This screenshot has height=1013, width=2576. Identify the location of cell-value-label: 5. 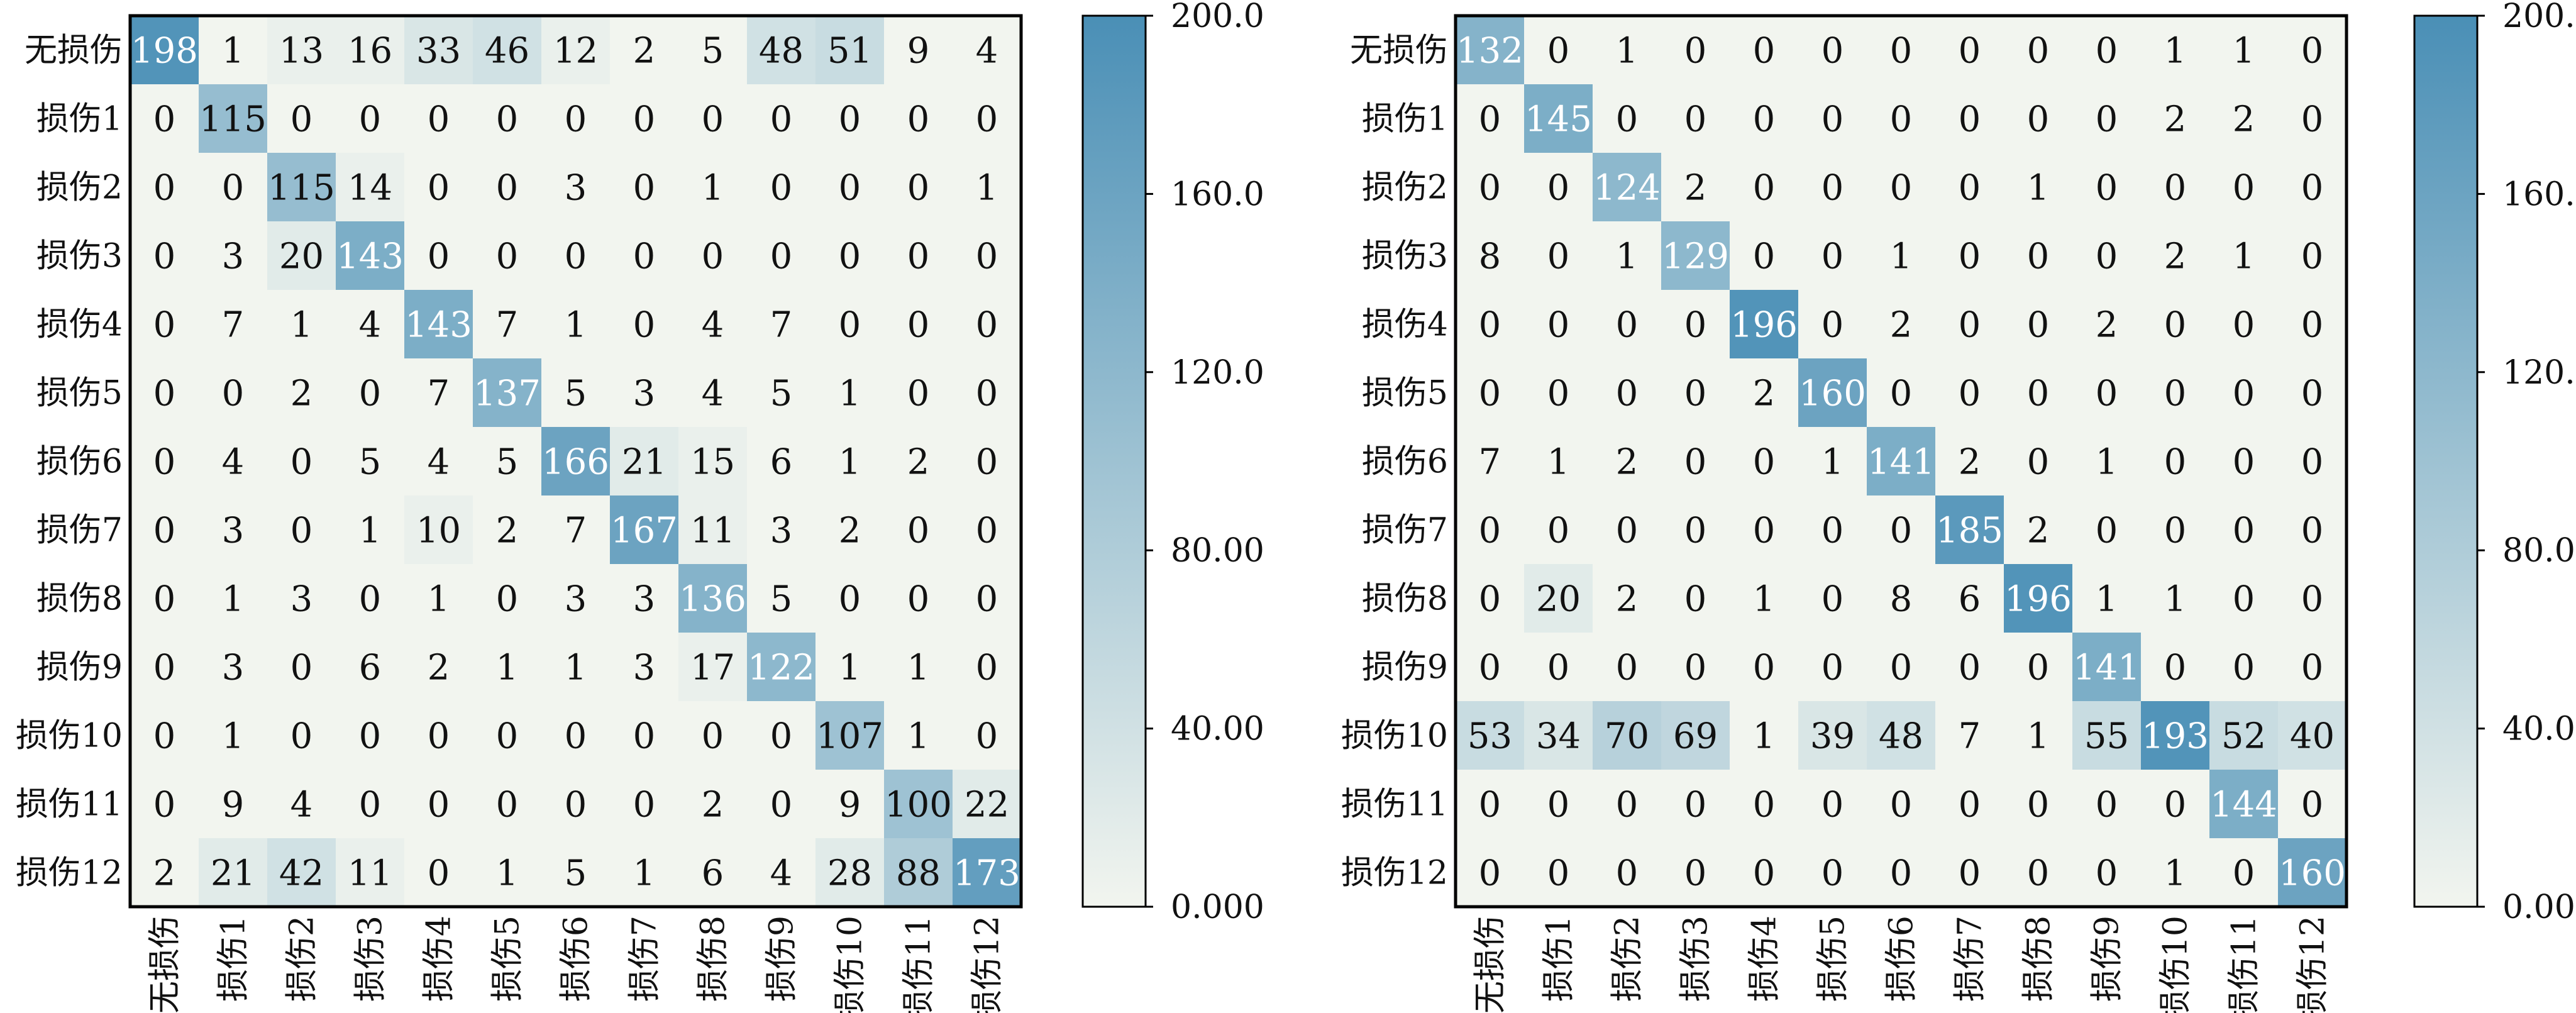
(781, 599).